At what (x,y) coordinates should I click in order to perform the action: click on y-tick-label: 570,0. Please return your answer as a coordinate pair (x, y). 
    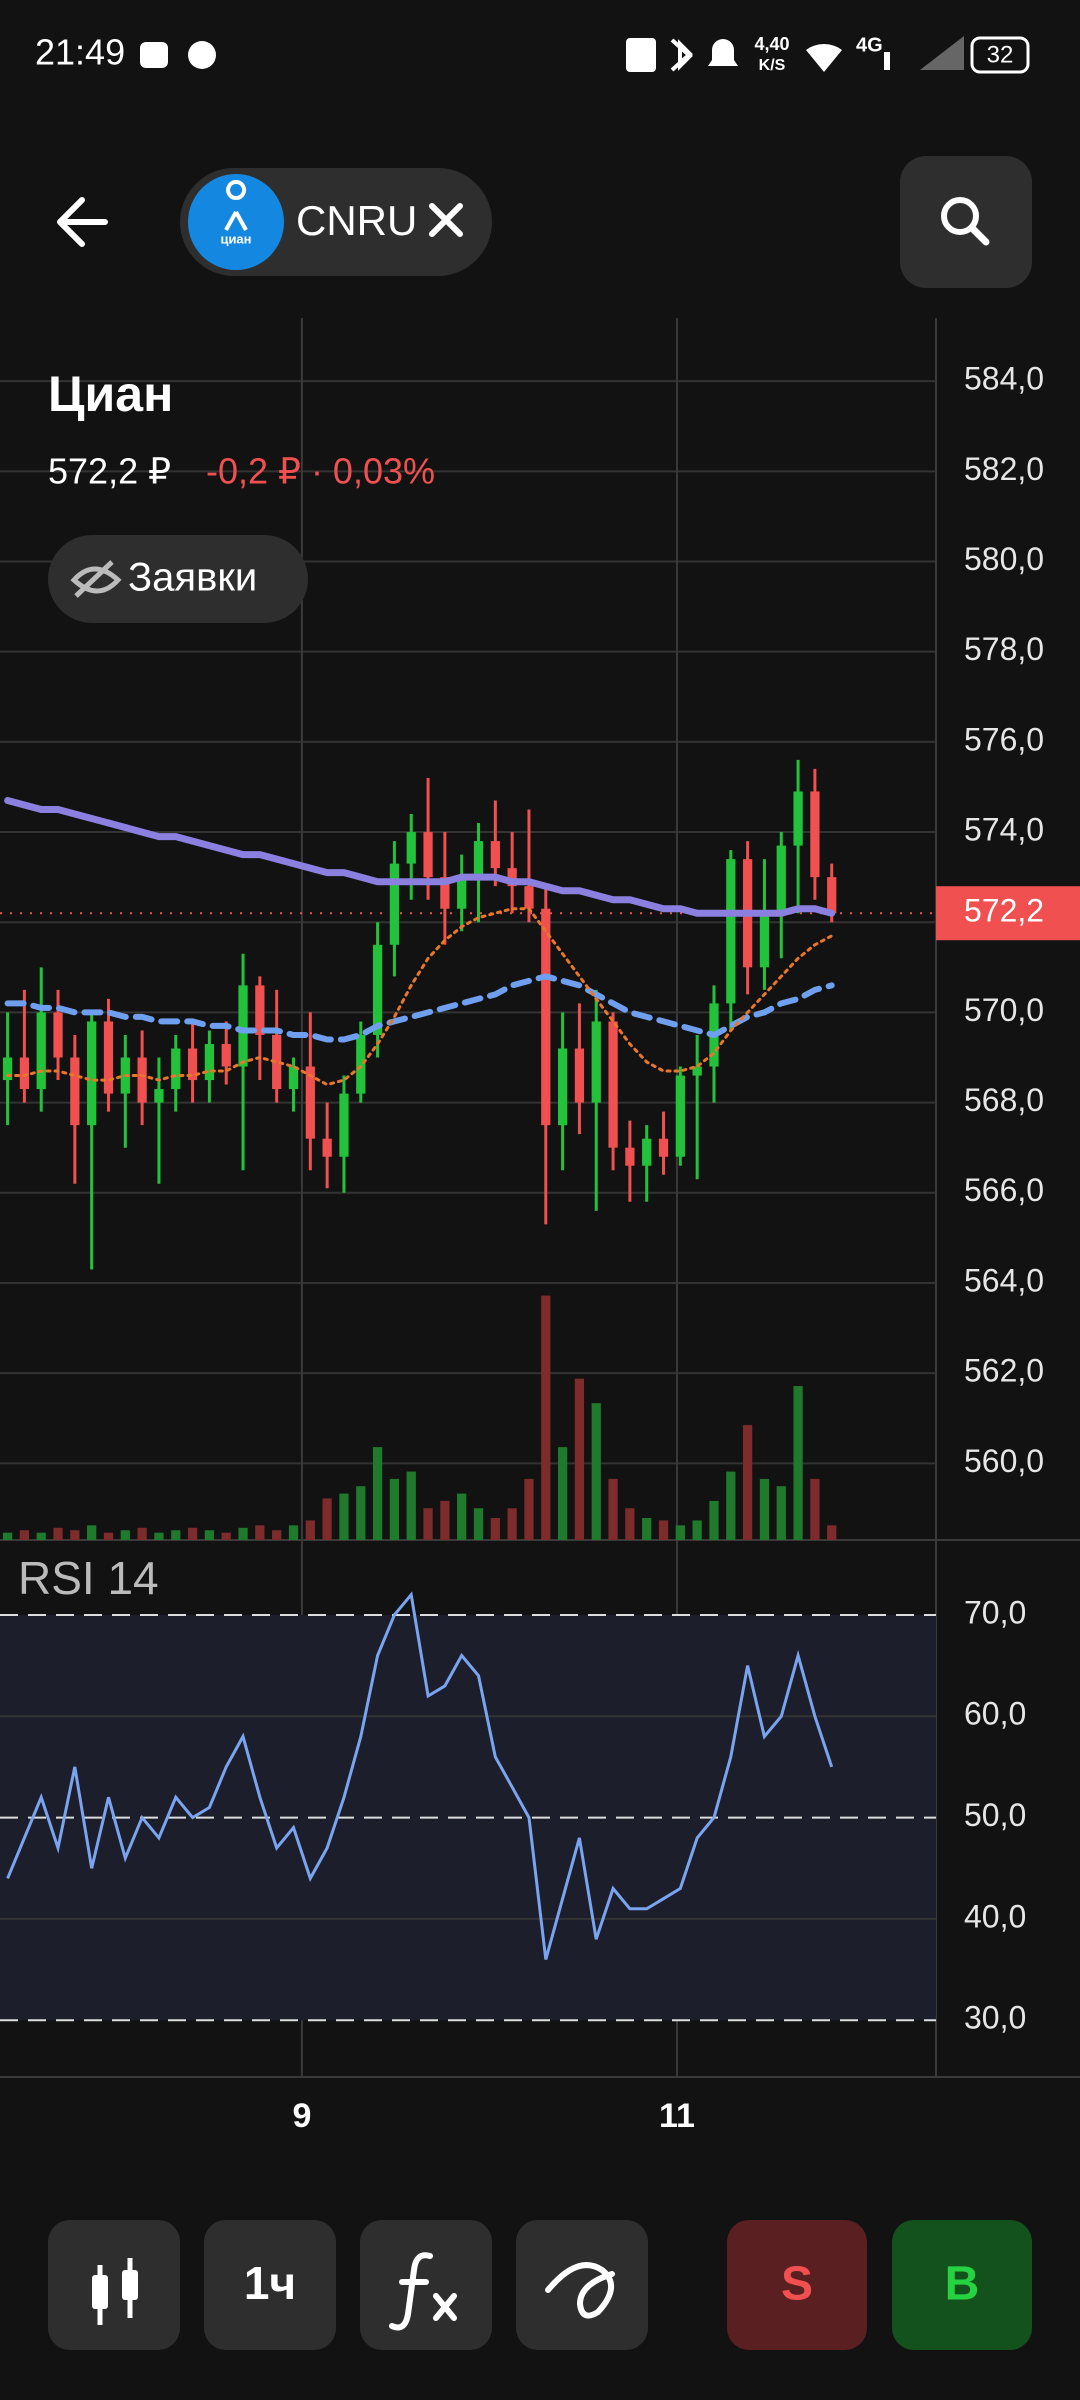
    Looking at the image, I should click on (1004, 1010).